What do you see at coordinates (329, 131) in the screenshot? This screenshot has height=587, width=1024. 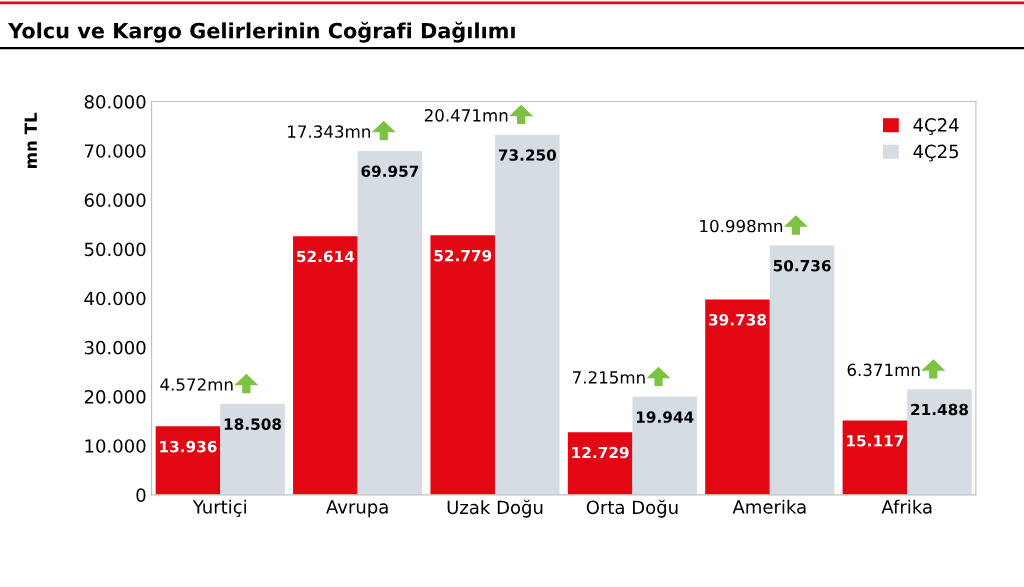 I see `annotation: 17.343mn` at bounding box center [329, 131].